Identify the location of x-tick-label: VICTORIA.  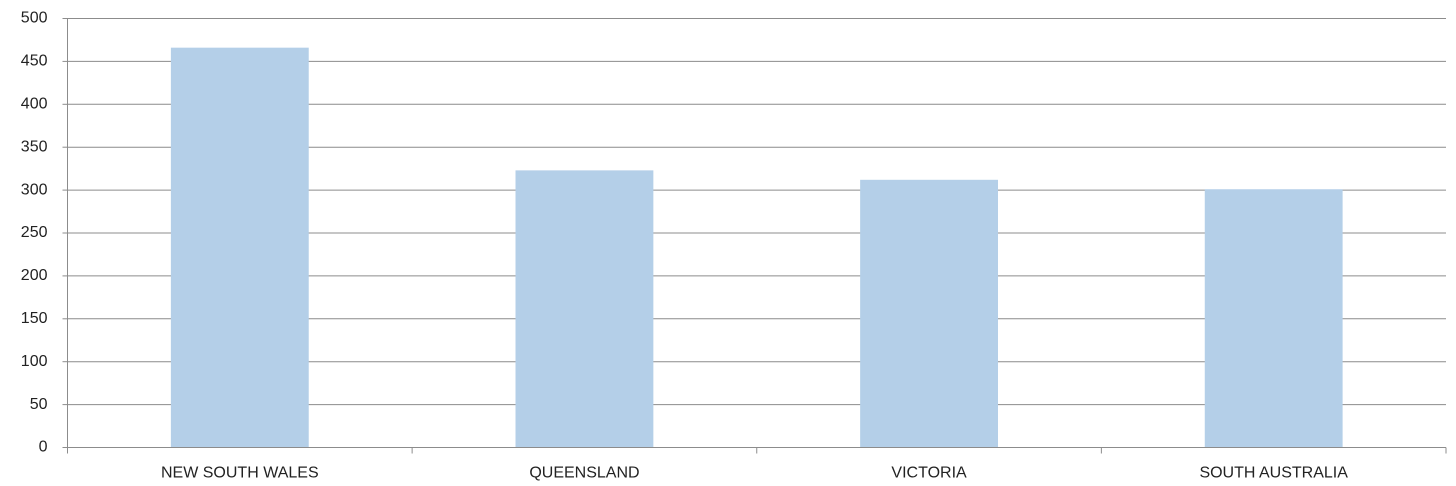
(929, 473).